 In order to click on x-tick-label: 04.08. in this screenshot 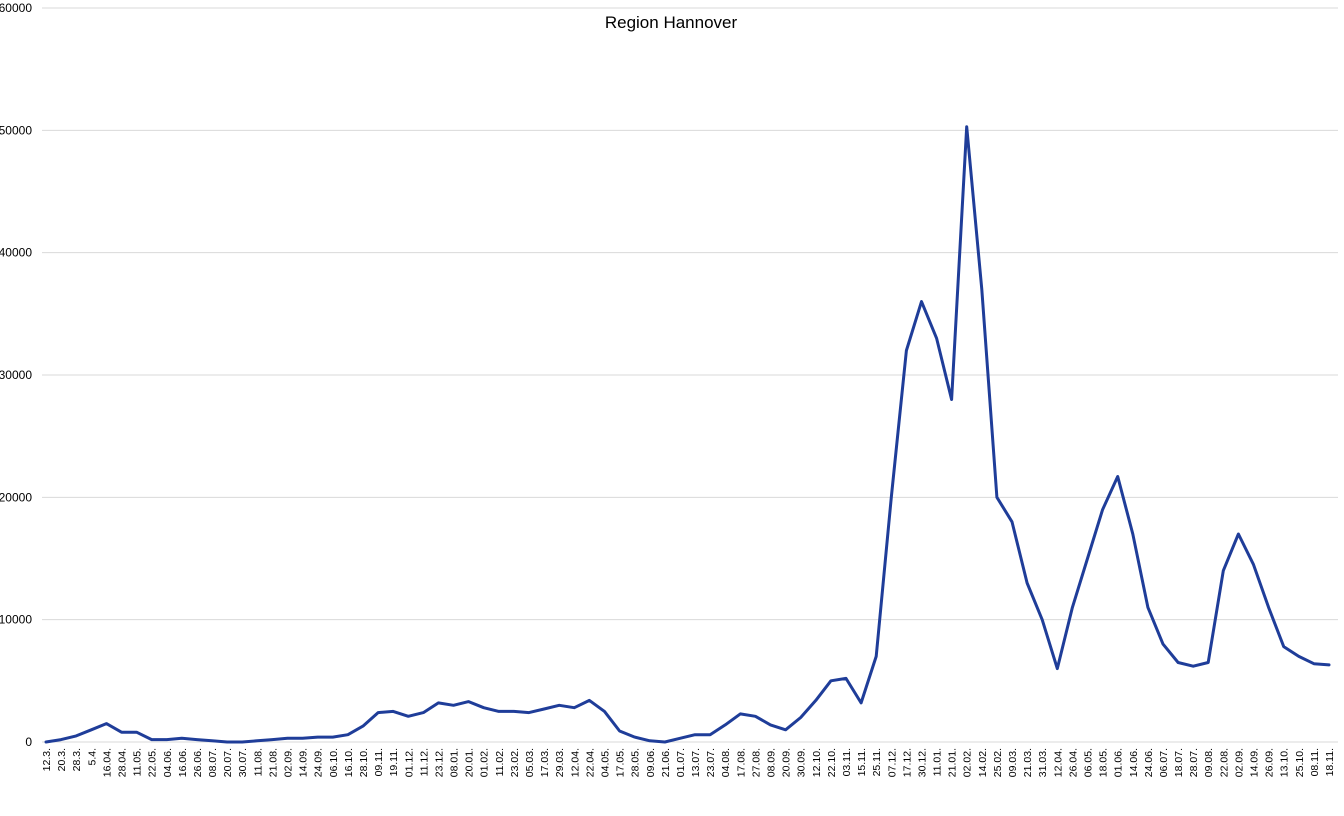, I will do `click(726, 762)`.